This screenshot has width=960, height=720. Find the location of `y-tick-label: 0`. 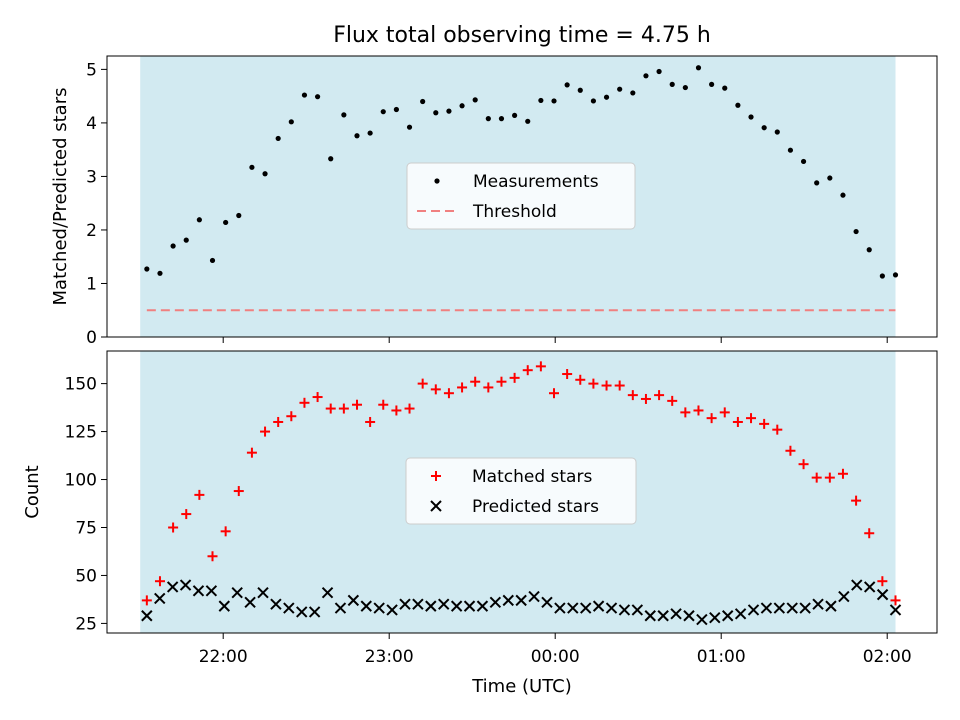

y-tick-label: 0 is located at coordinates (91, 338).